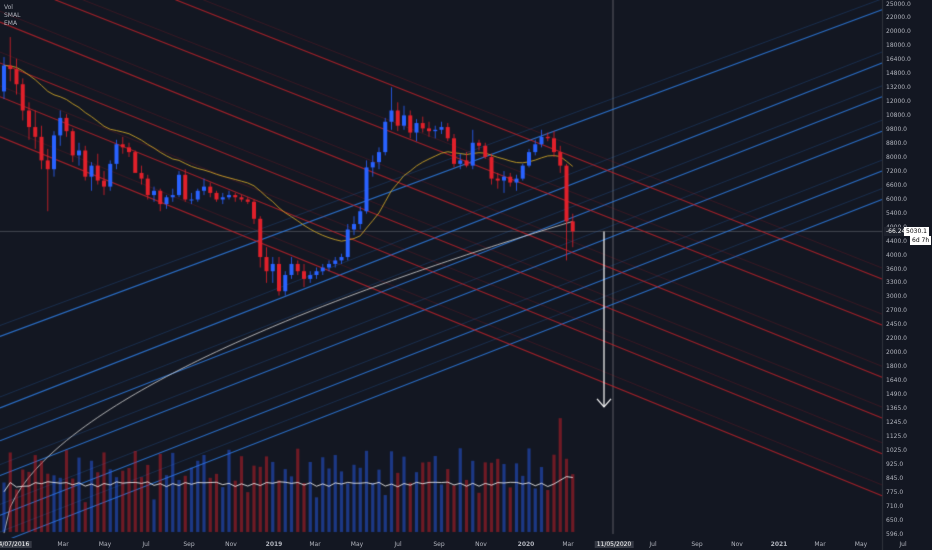  Describe the element at coordinates (896, 255) in the screenshot. I see `y-tick-label: 4000.0` at that location.